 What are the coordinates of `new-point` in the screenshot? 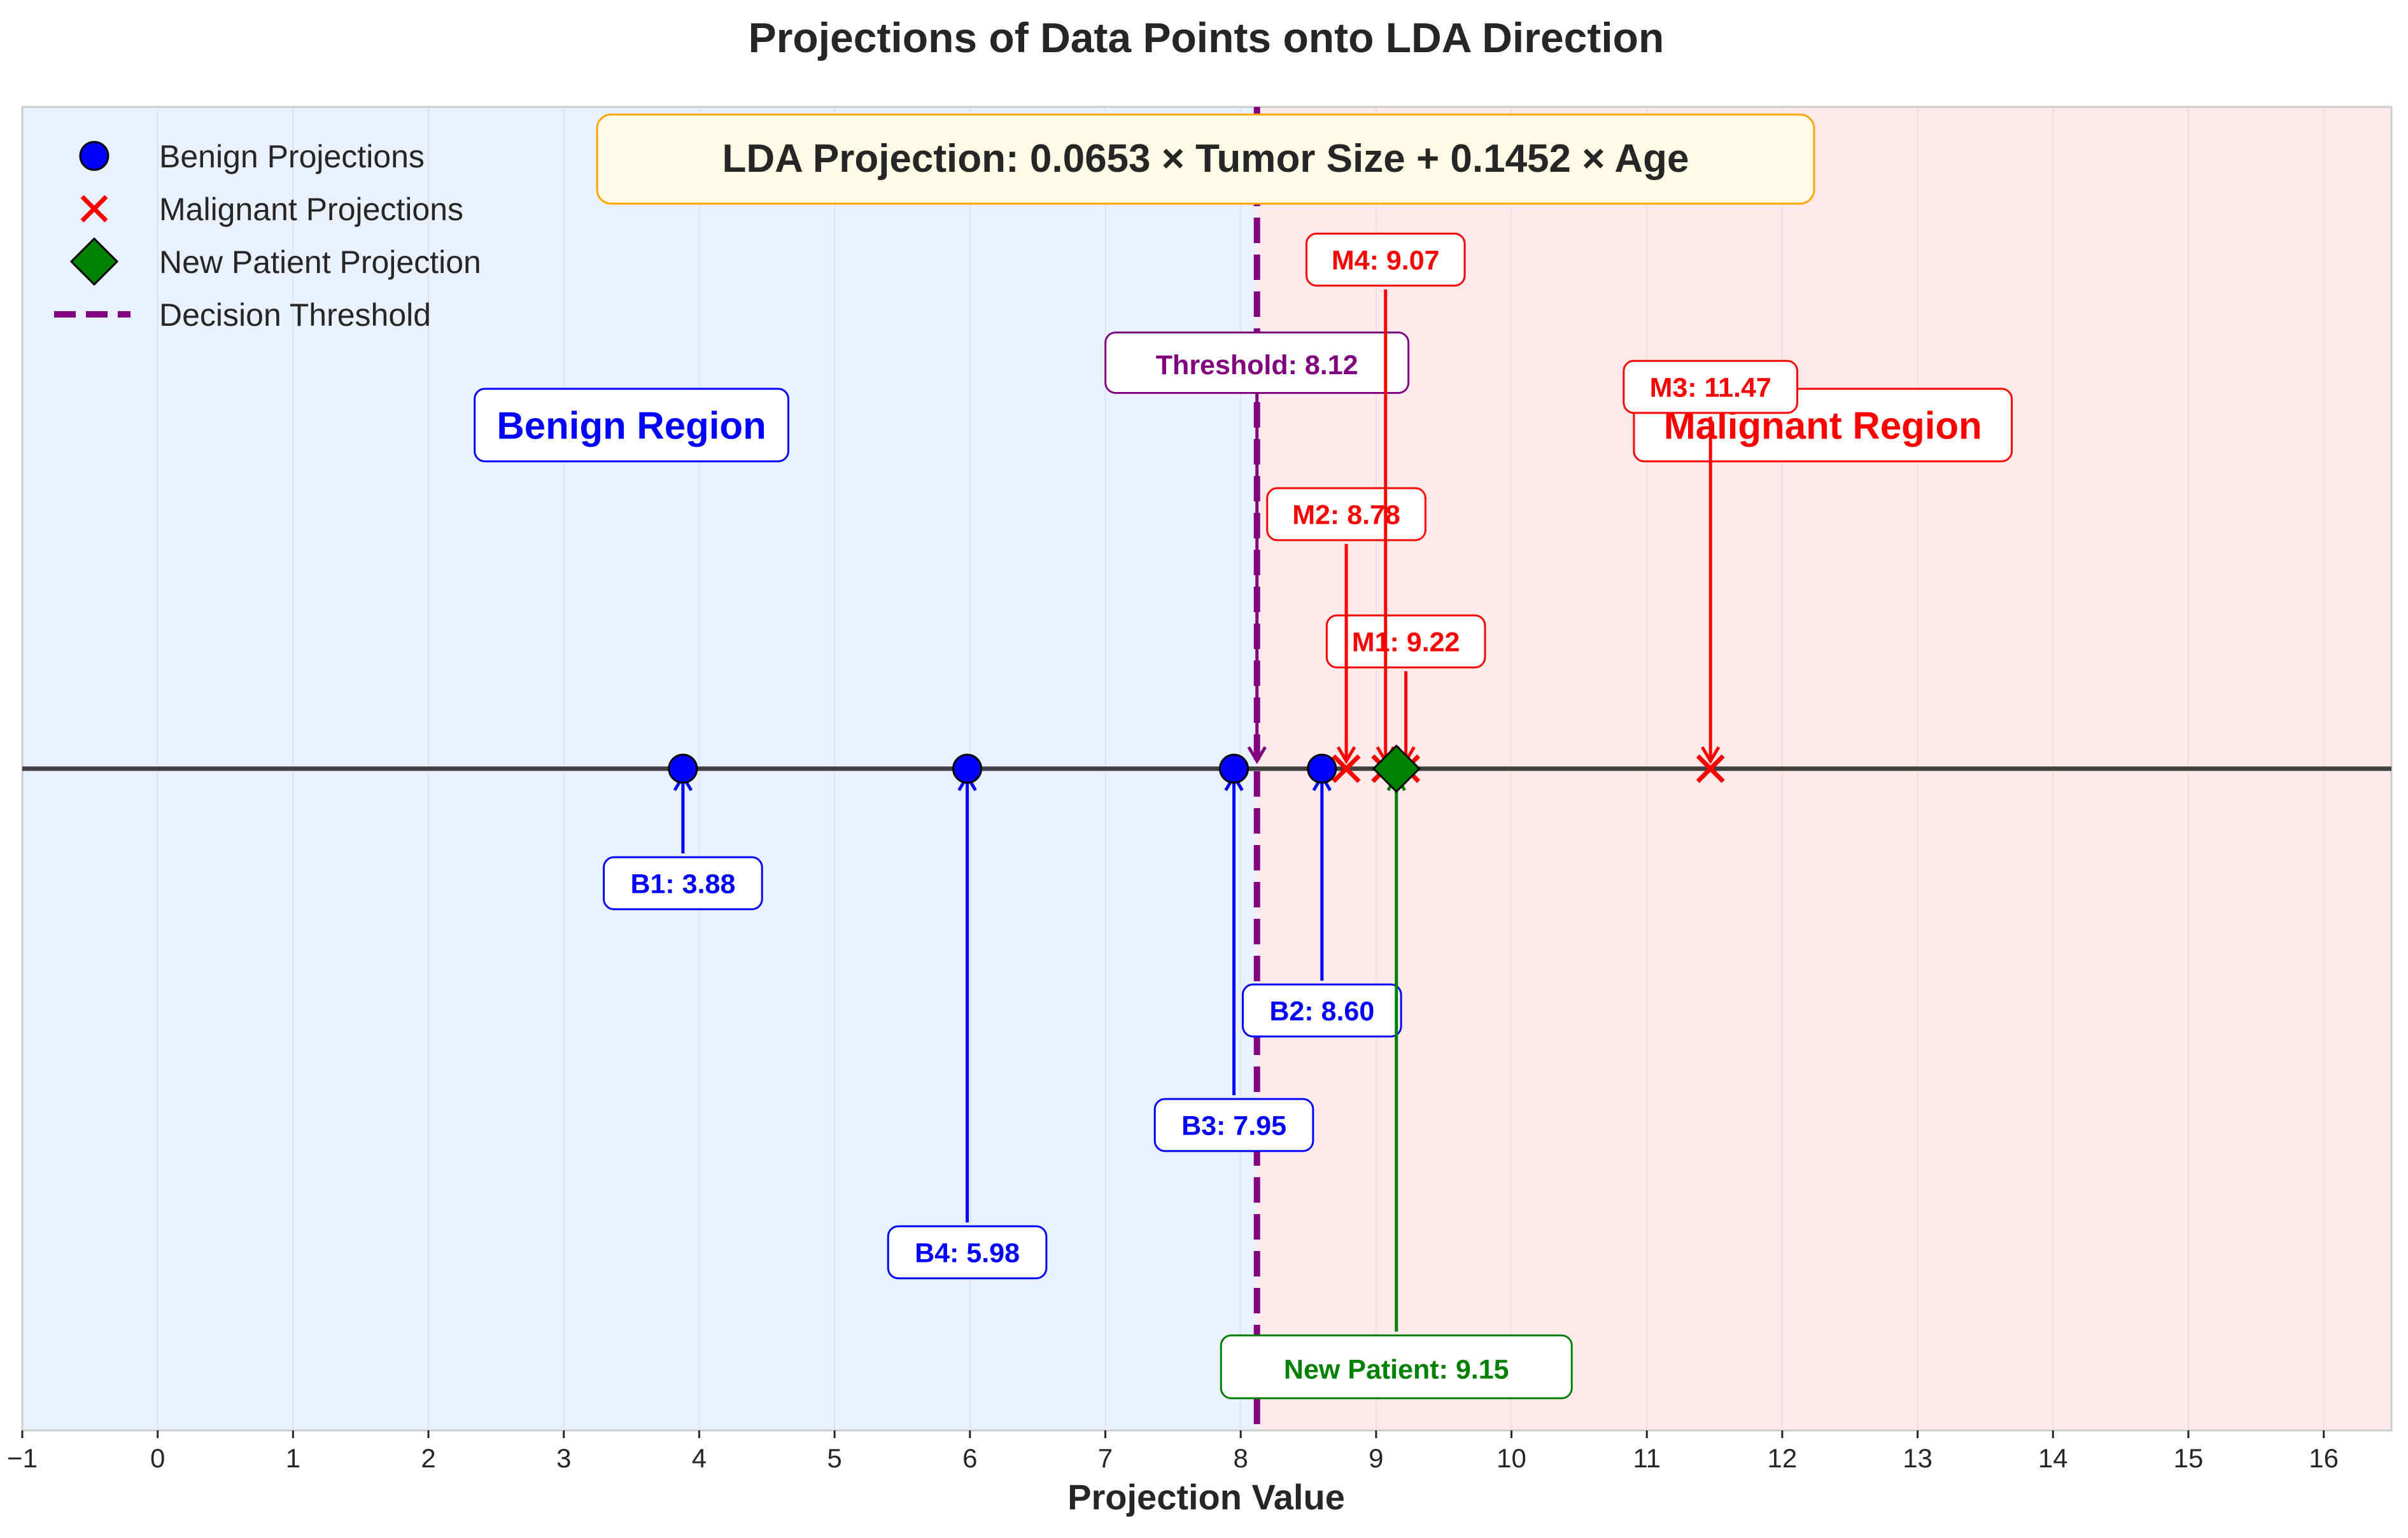 It's located at (1396, 768).